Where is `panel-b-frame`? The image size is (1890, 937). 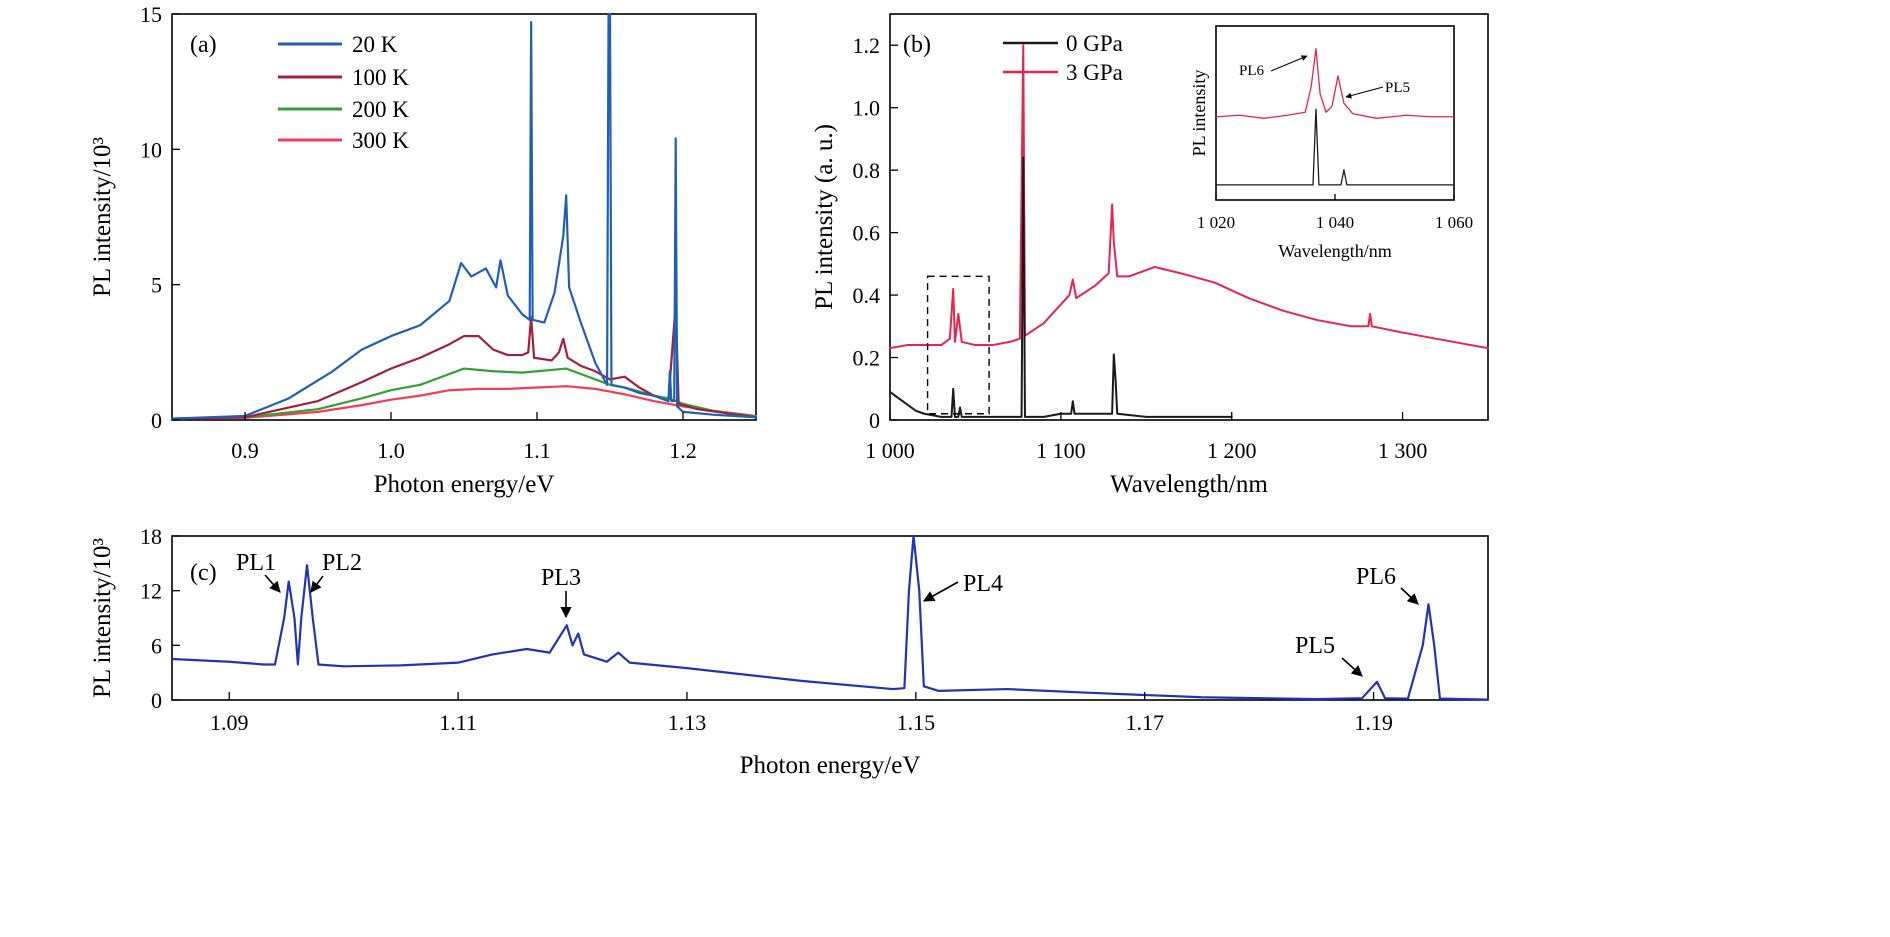 panel-b-frame is located at coordinates (1189, 217).